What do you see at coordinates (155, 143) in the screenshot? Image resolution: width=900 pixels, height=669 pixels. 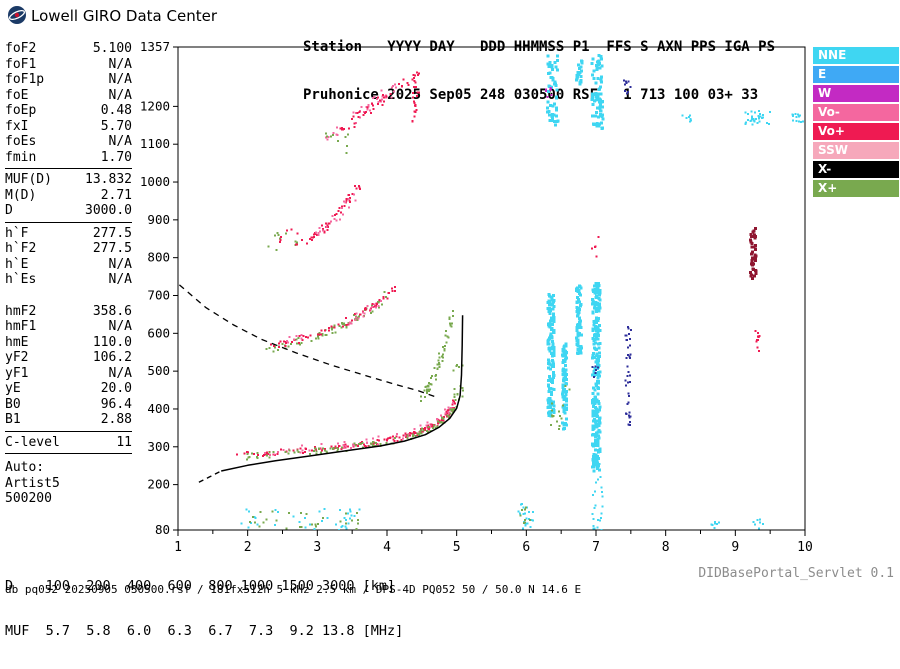 I see `y-tick-label: 1100` at bounding box center [155, 143].